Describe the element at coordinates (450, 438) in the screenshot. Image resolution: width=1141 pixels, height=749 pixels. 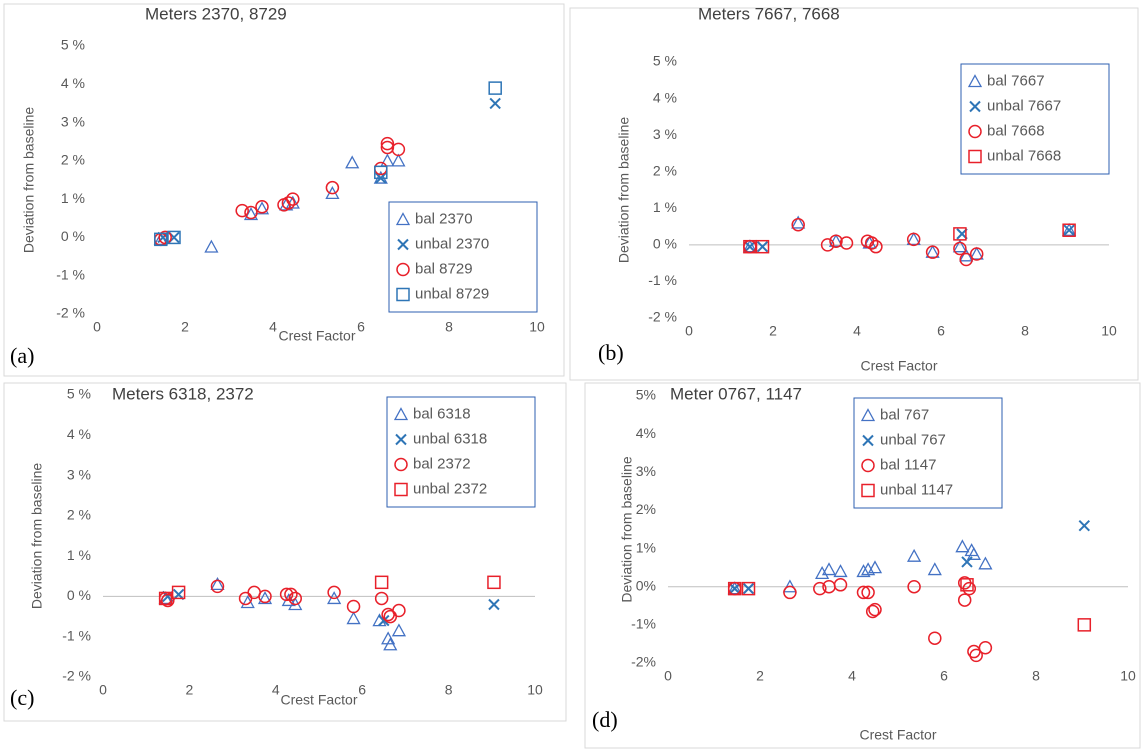
I see `legend-label: unbal 6318` at that location.